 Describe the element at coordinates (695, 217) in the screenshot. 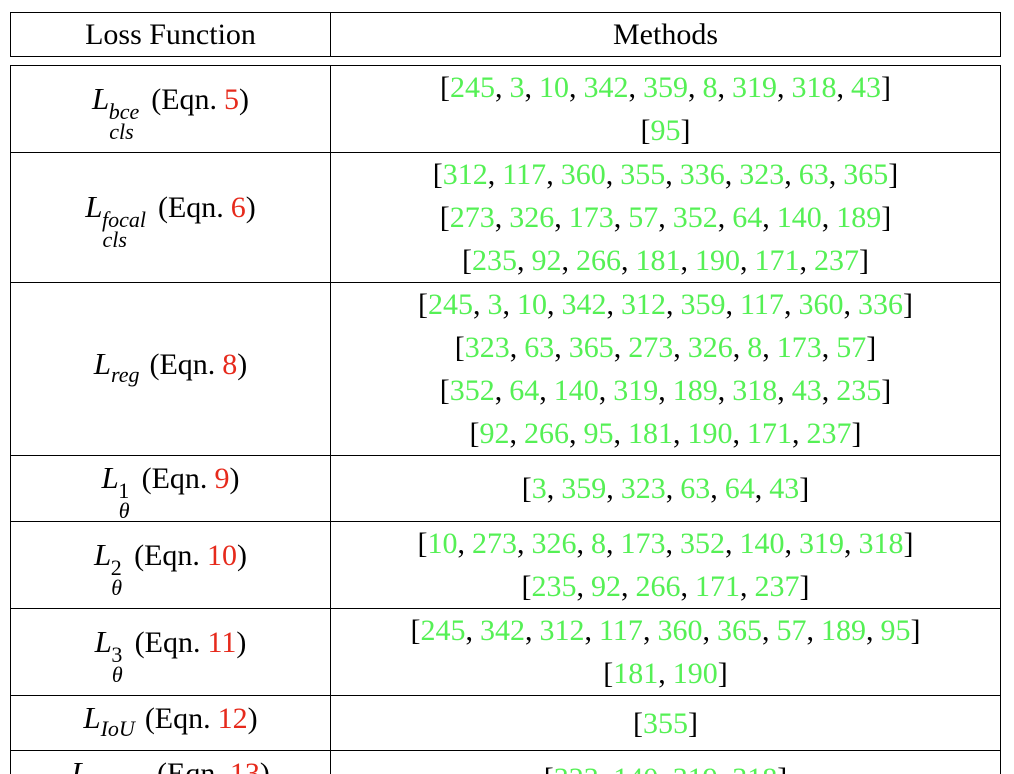

I see `citation: 352` at that location.